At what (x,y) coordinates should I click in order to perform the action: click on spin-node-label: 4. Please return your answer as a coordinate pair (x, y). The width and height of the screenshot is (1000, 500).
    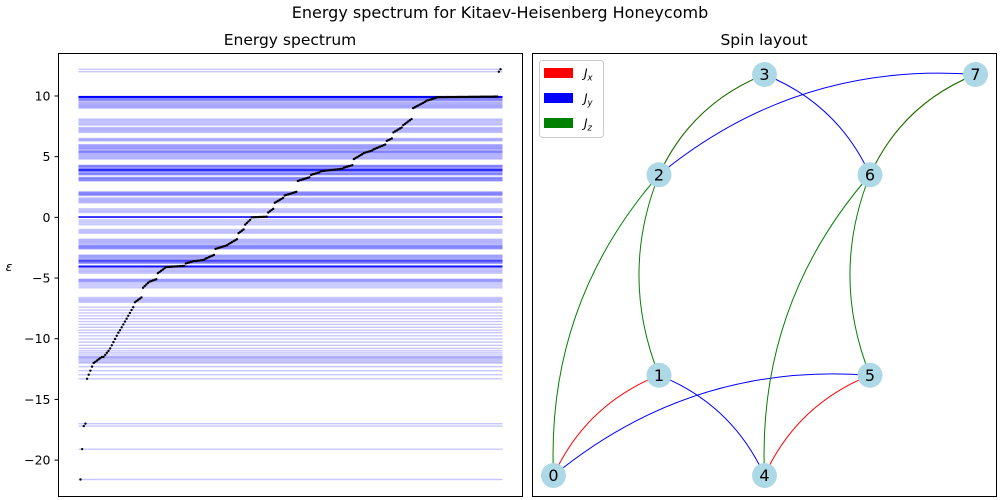
    Looking at the image, I should click on (764, 475).